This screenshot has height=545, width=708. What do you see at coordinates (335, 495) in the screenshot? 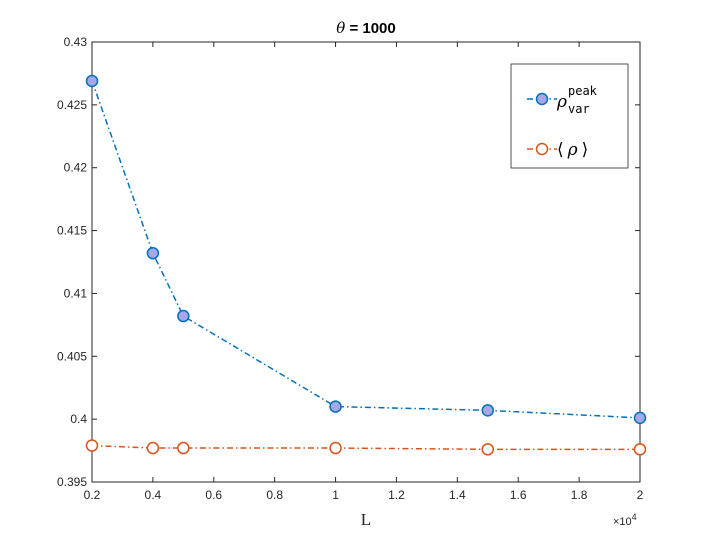
I see `x-tick-label: 1` at bounding box center [335, 495].